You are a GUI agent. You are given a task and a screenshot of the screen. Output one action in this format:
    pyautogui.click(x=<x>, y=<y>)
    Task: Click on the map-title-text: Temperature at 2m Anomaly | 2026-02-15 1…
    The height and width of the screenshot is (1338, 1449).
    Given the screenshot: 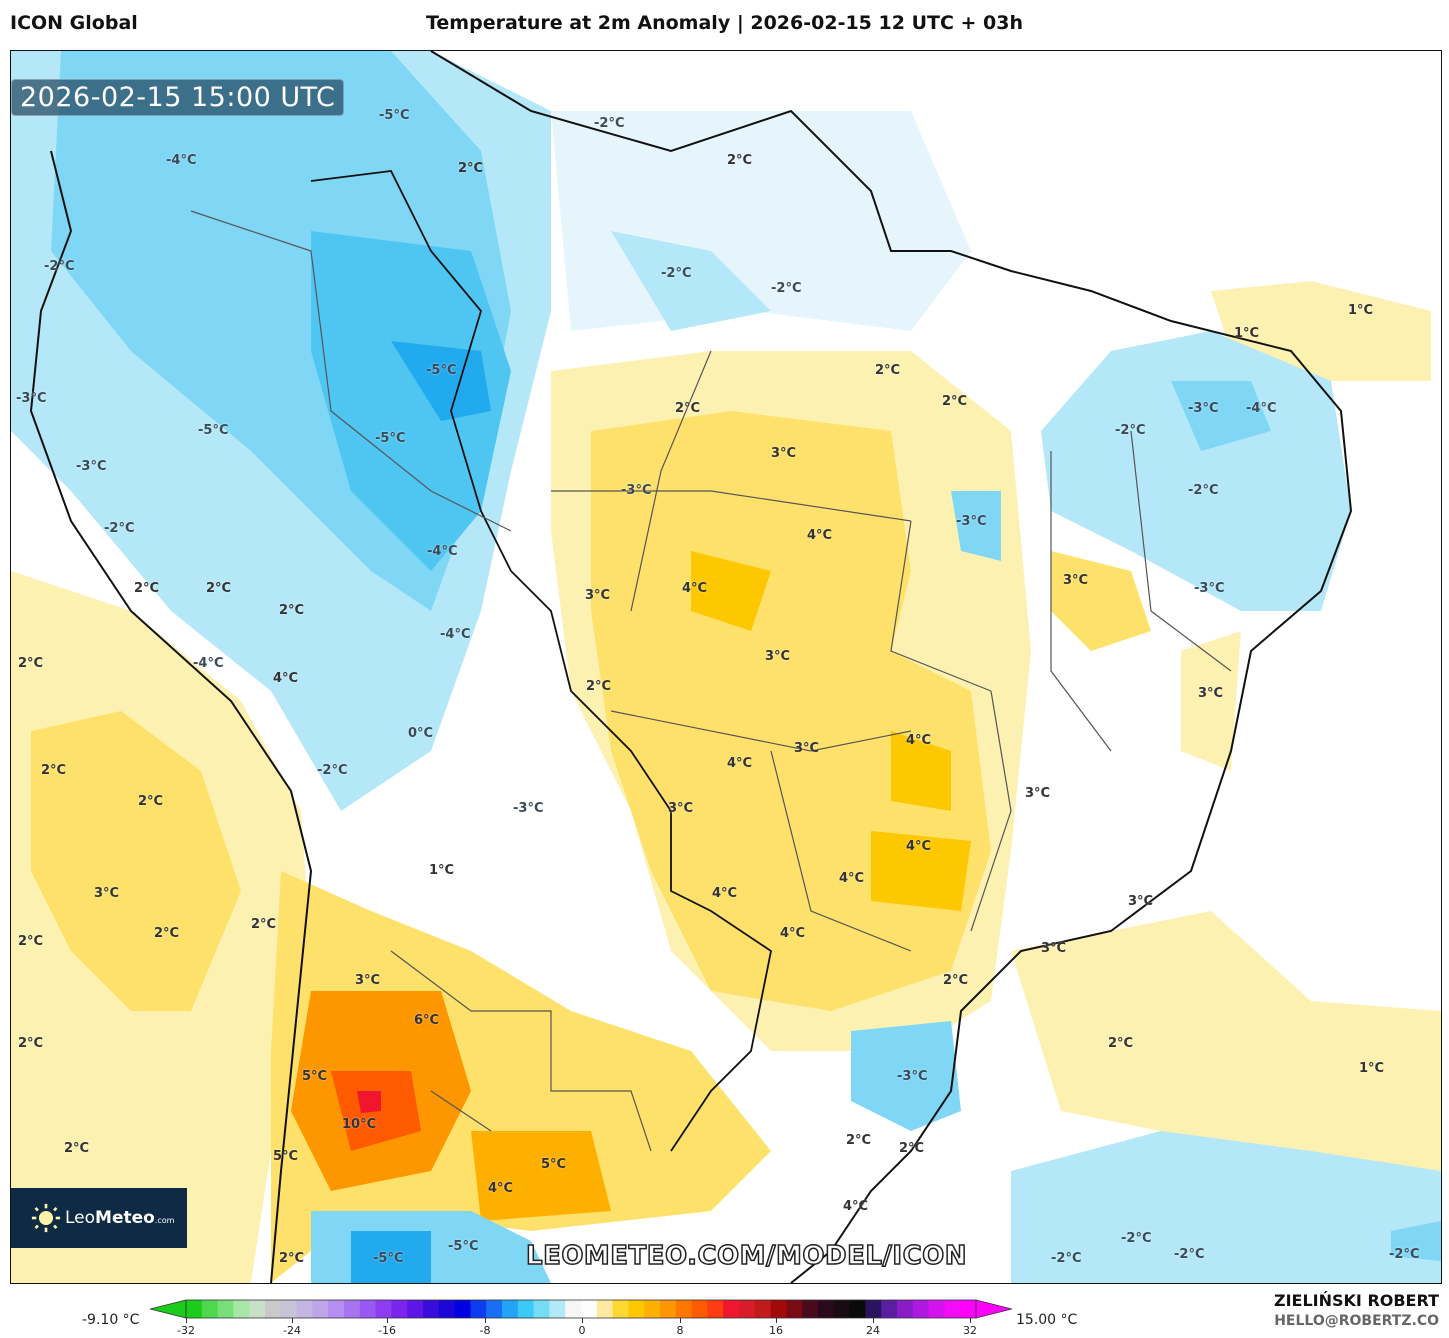 What is the action you would take?
    pyautogui.click(x=724, y=23)
    